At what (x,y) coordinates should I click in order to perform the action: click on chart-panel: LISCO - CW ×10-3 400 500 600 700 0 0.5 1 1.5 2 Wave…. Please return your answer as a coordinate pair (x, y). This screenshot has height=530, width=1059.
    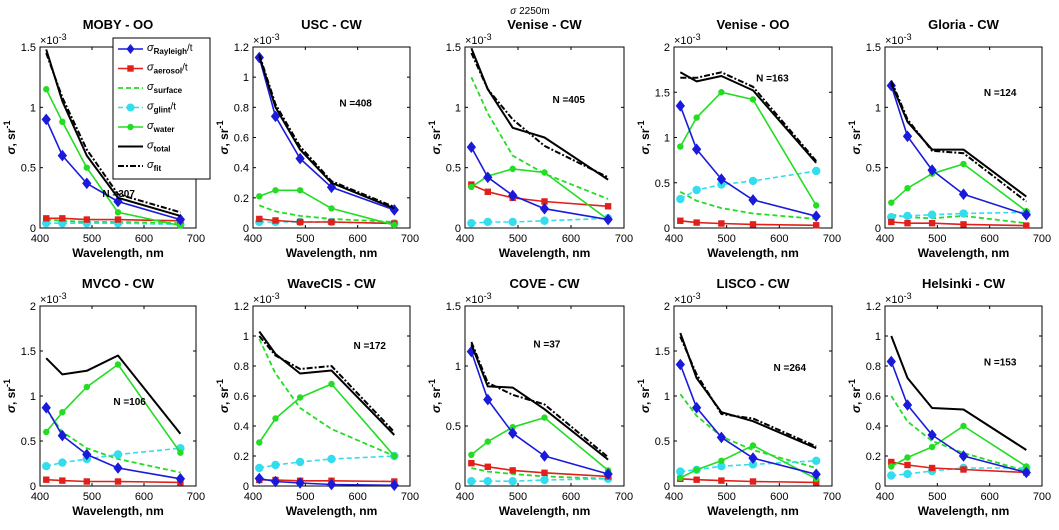
    Looking at the image, I should click on (738, 397).